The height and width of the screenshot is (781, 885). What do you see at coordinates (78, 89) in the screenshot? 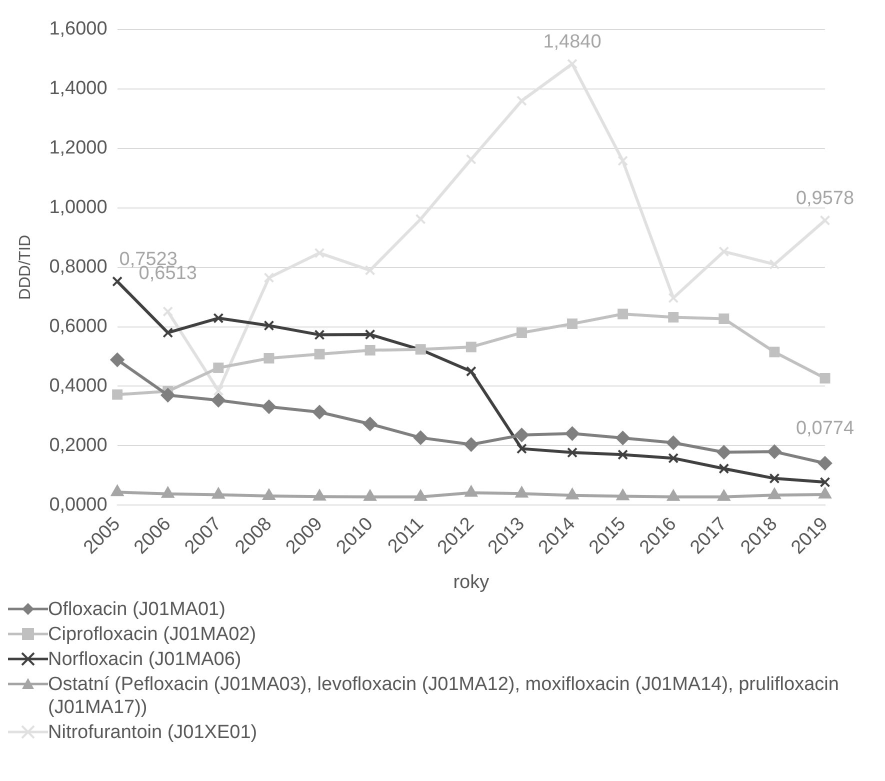
I see `y-tick-label: 1,4000` at bounding box center [78, 89].